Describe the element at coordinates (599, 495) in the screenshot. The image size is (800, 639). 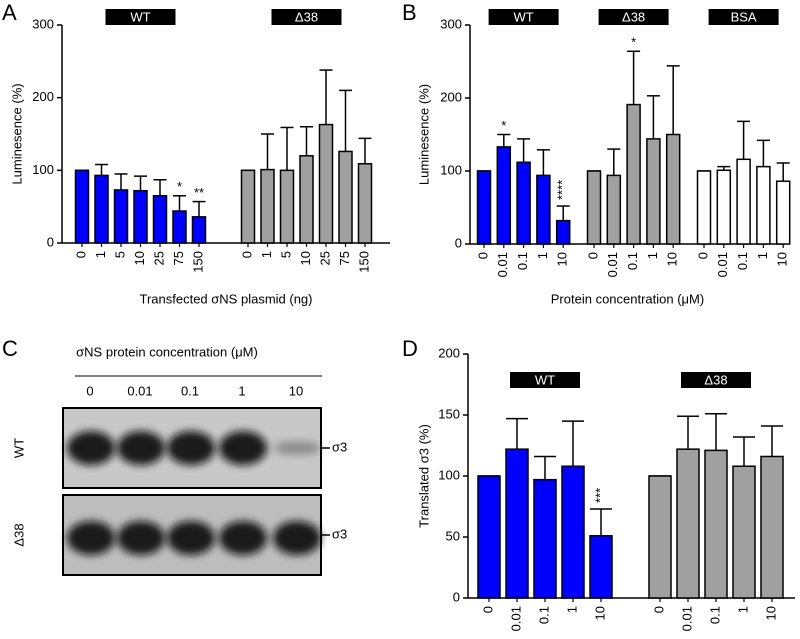
I see `significance: ***` at that location.